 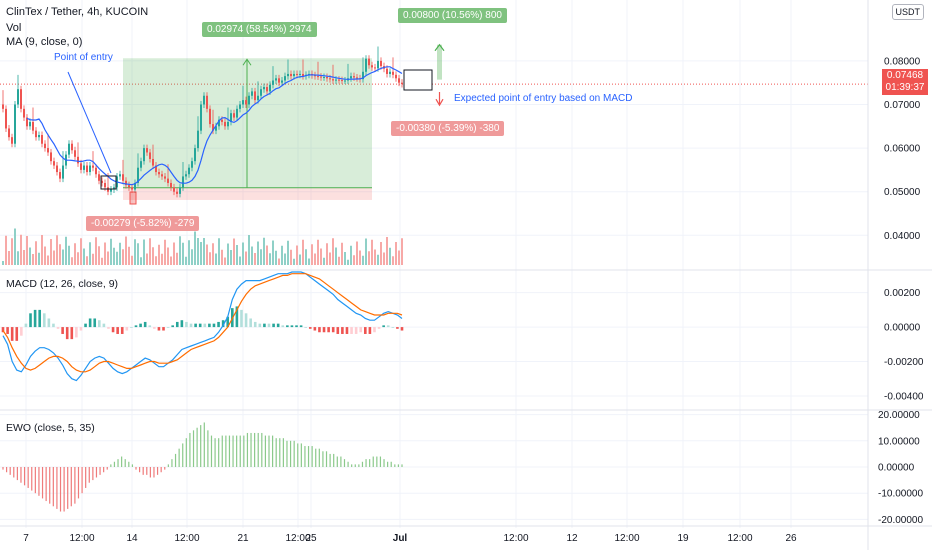 What do you see at coordinates (899, 415) in the screenshot?
I see `ewo-axis-label: 20.00000` at bounding box center [899, 415].